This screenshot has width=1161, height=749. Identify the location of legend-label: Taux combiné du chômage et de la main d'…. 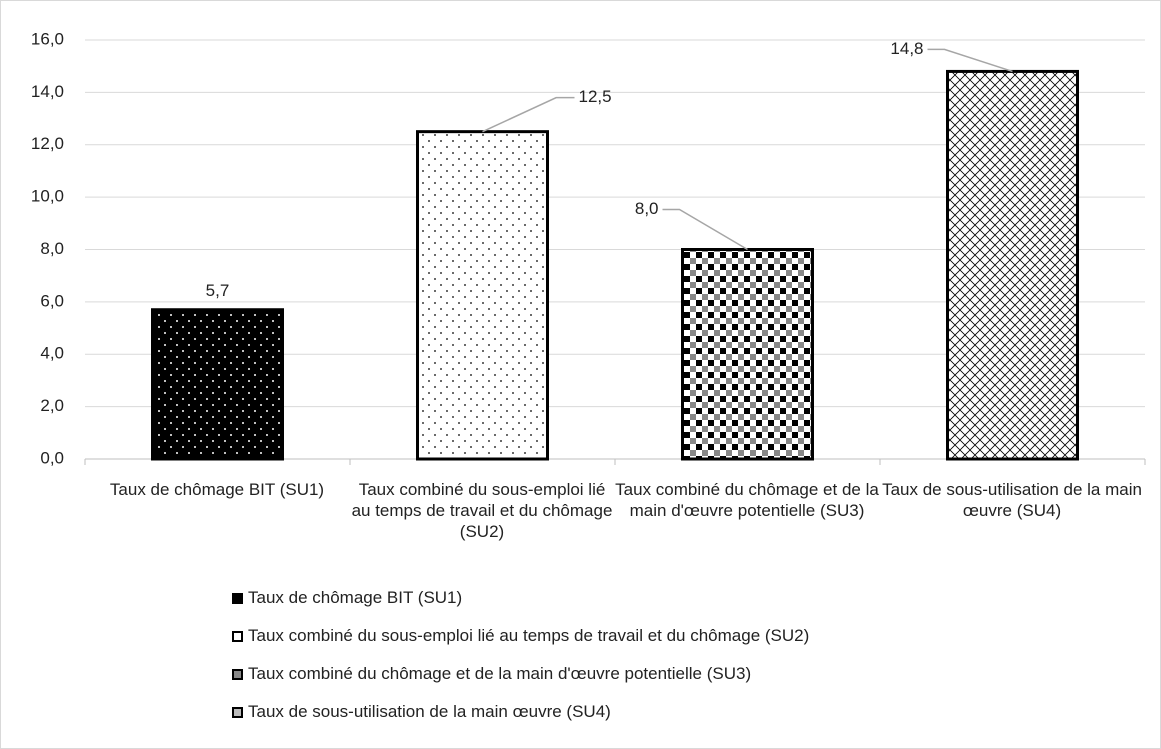
(500, 673).